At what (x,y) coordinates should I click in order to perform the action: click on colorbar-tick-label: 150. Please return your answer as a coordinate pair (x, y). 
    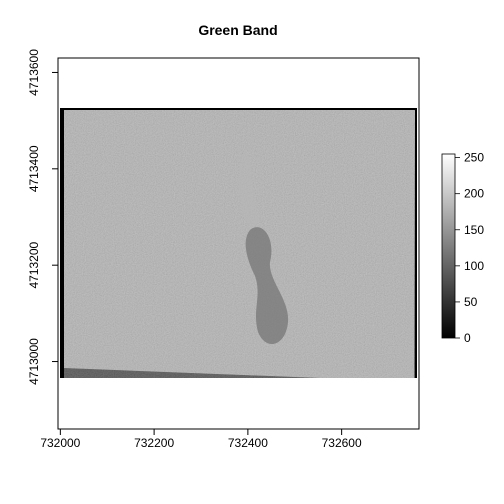
    Looking at the image, I should click on (474, 230).